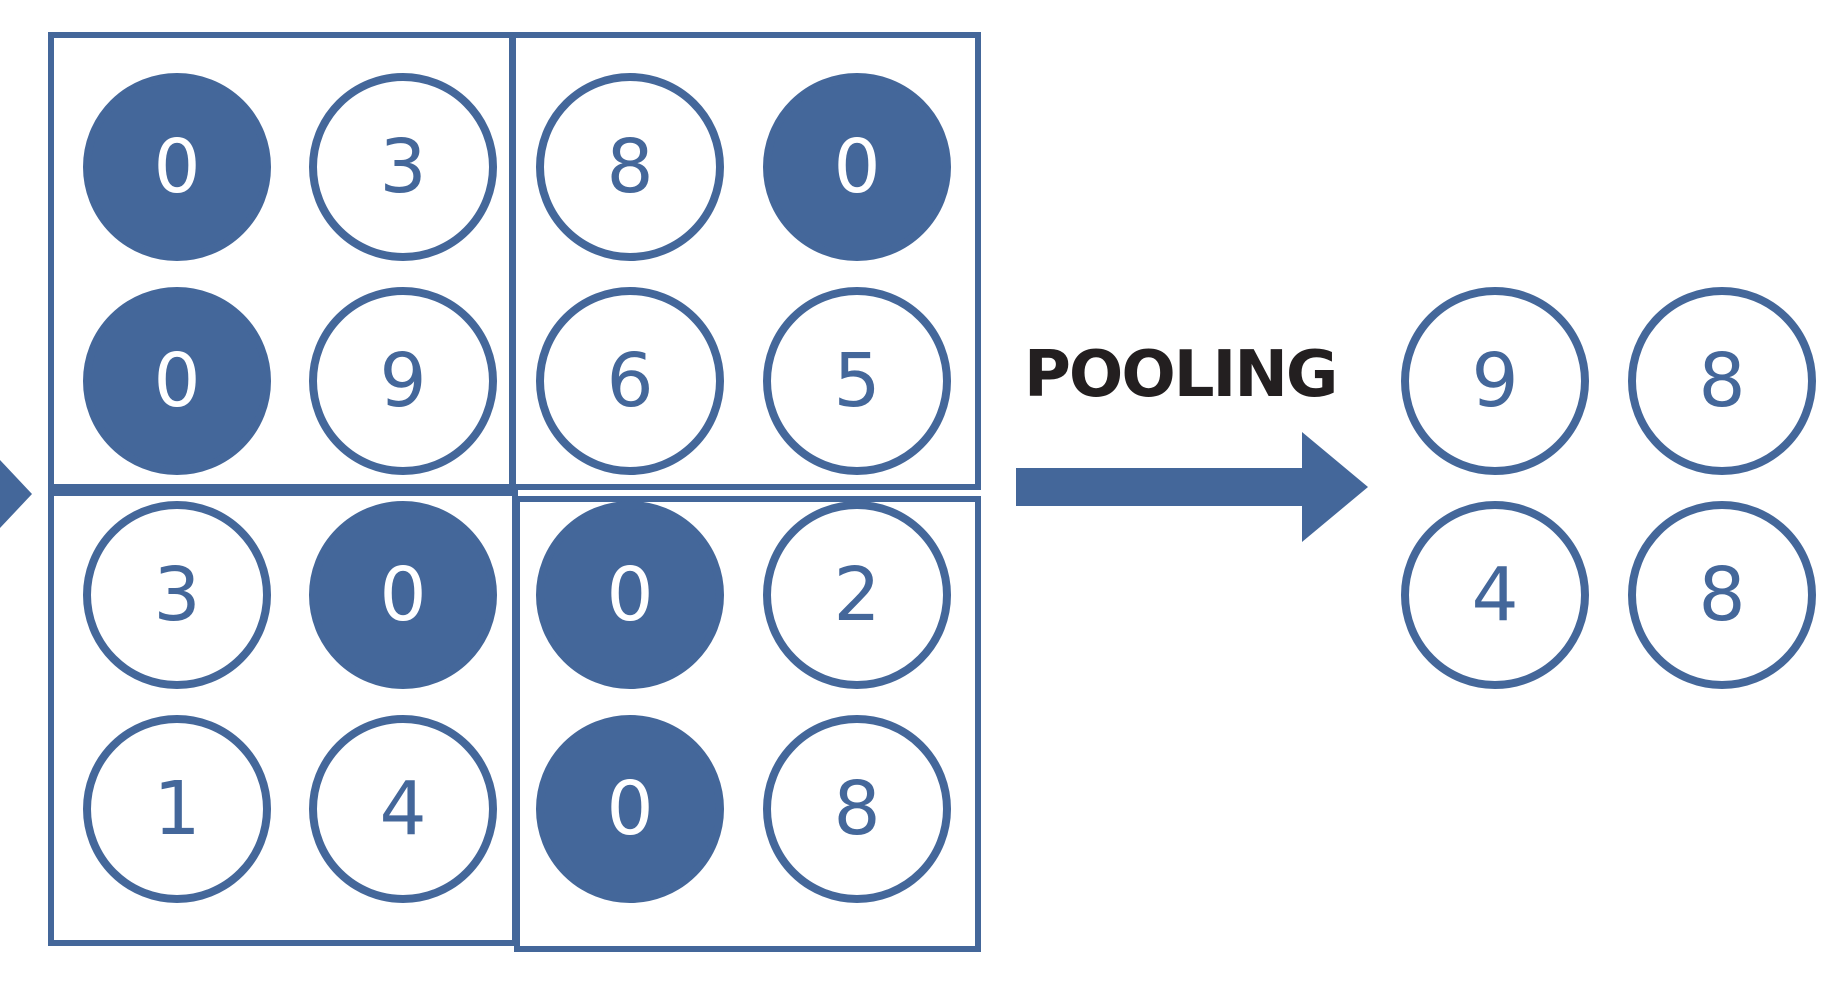 This screenshot has width=1834, height=982. I want to click on output-cell-r1-c2: 8, so click(1722, 381).